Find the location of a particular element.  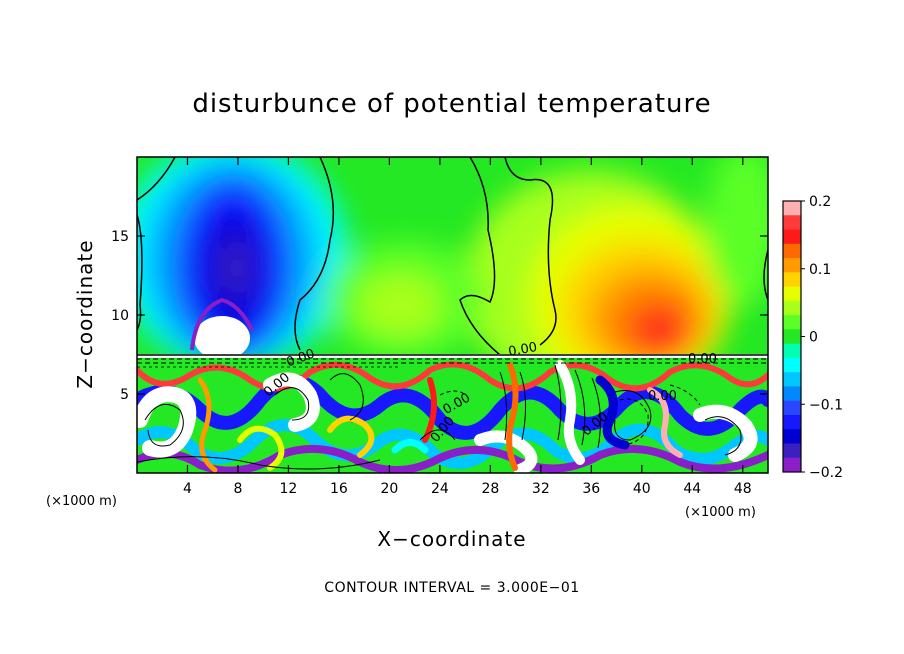

x-tick-label: 4 is located at coordinates (187, 489).